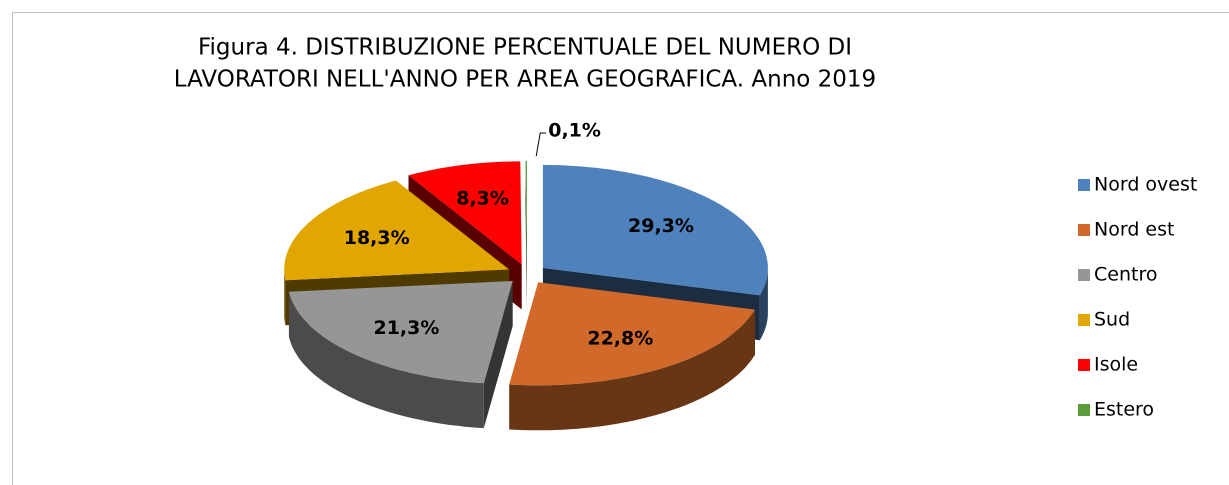  I want to click on data-label: 29,3%, so click(661, 226).